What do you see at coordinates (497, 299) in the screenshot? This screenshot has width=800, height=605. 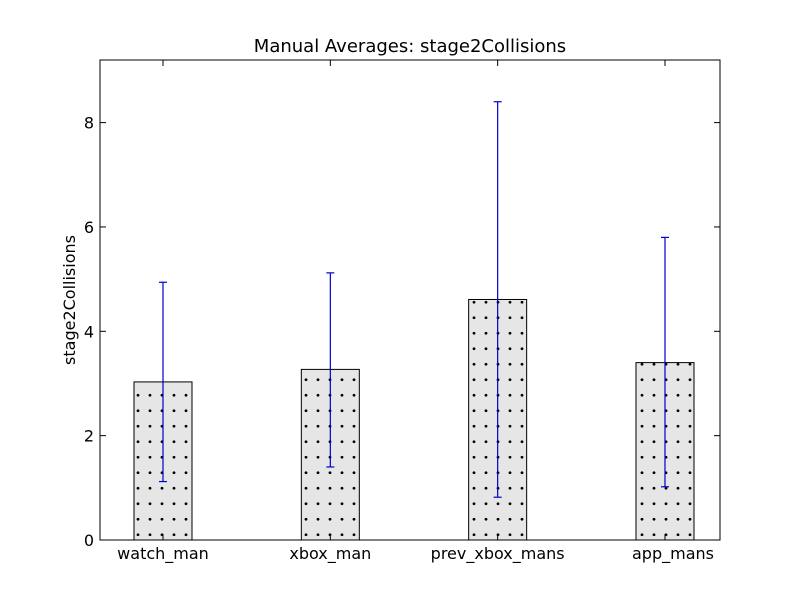 I see `error-bar-prev_xbox_mans` at bounding box center [497, 299].